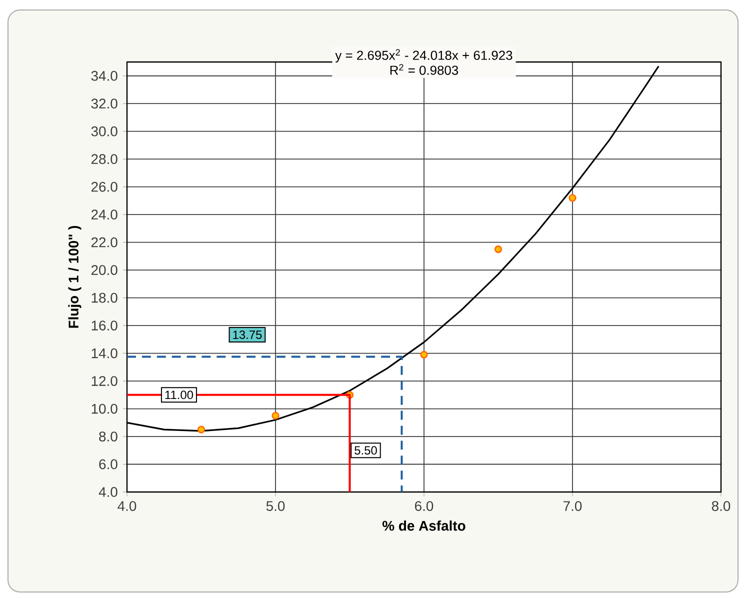  What do you see at coordinates (105, 297) in the screenshot?
I see `y-tick-label: 18.0` at bounding box center [105, 297].